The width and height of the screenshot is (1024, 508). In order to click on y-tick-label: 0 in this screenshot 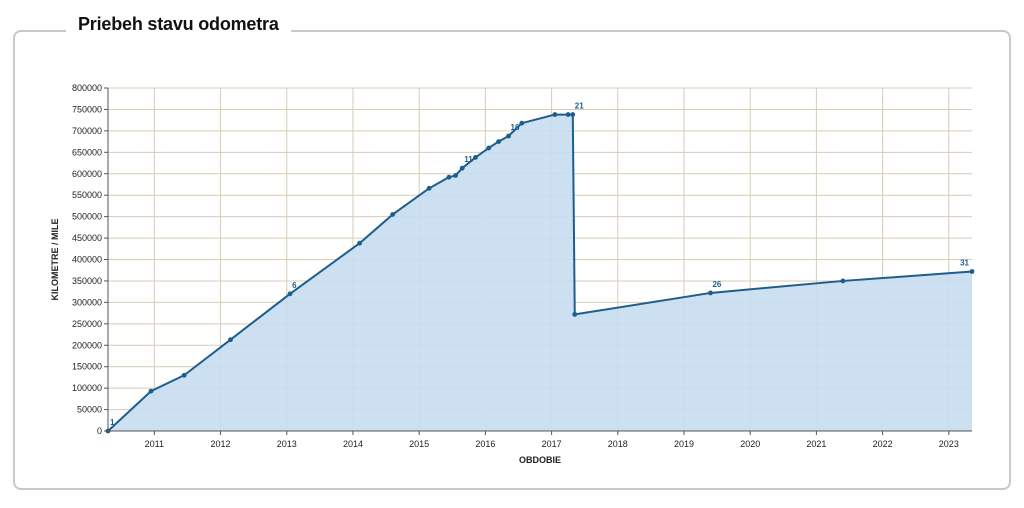, I will do `click(99, 431)`.